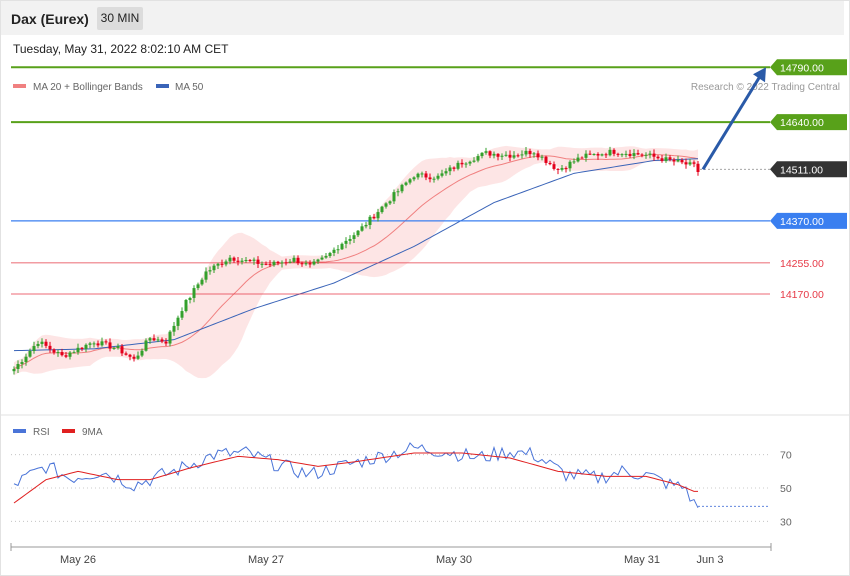 Image resolution: width=850 pixels, height=576 pixels. What do you see at coordinates (162, 86) in the screenshot?
I see `ma50-legend-swatch` at bounding box center [162, 86].